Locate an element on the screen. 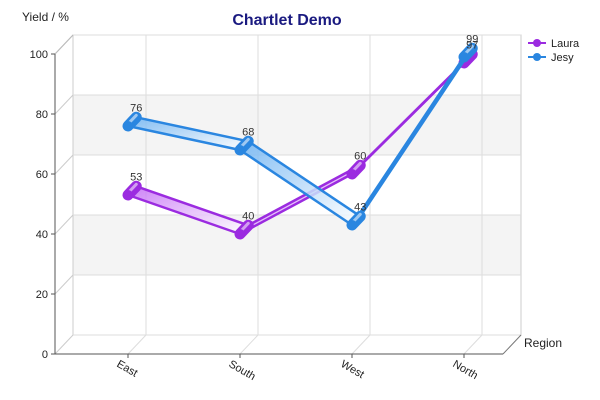  legend-label: Jesy is located at coordinates (562, 58).